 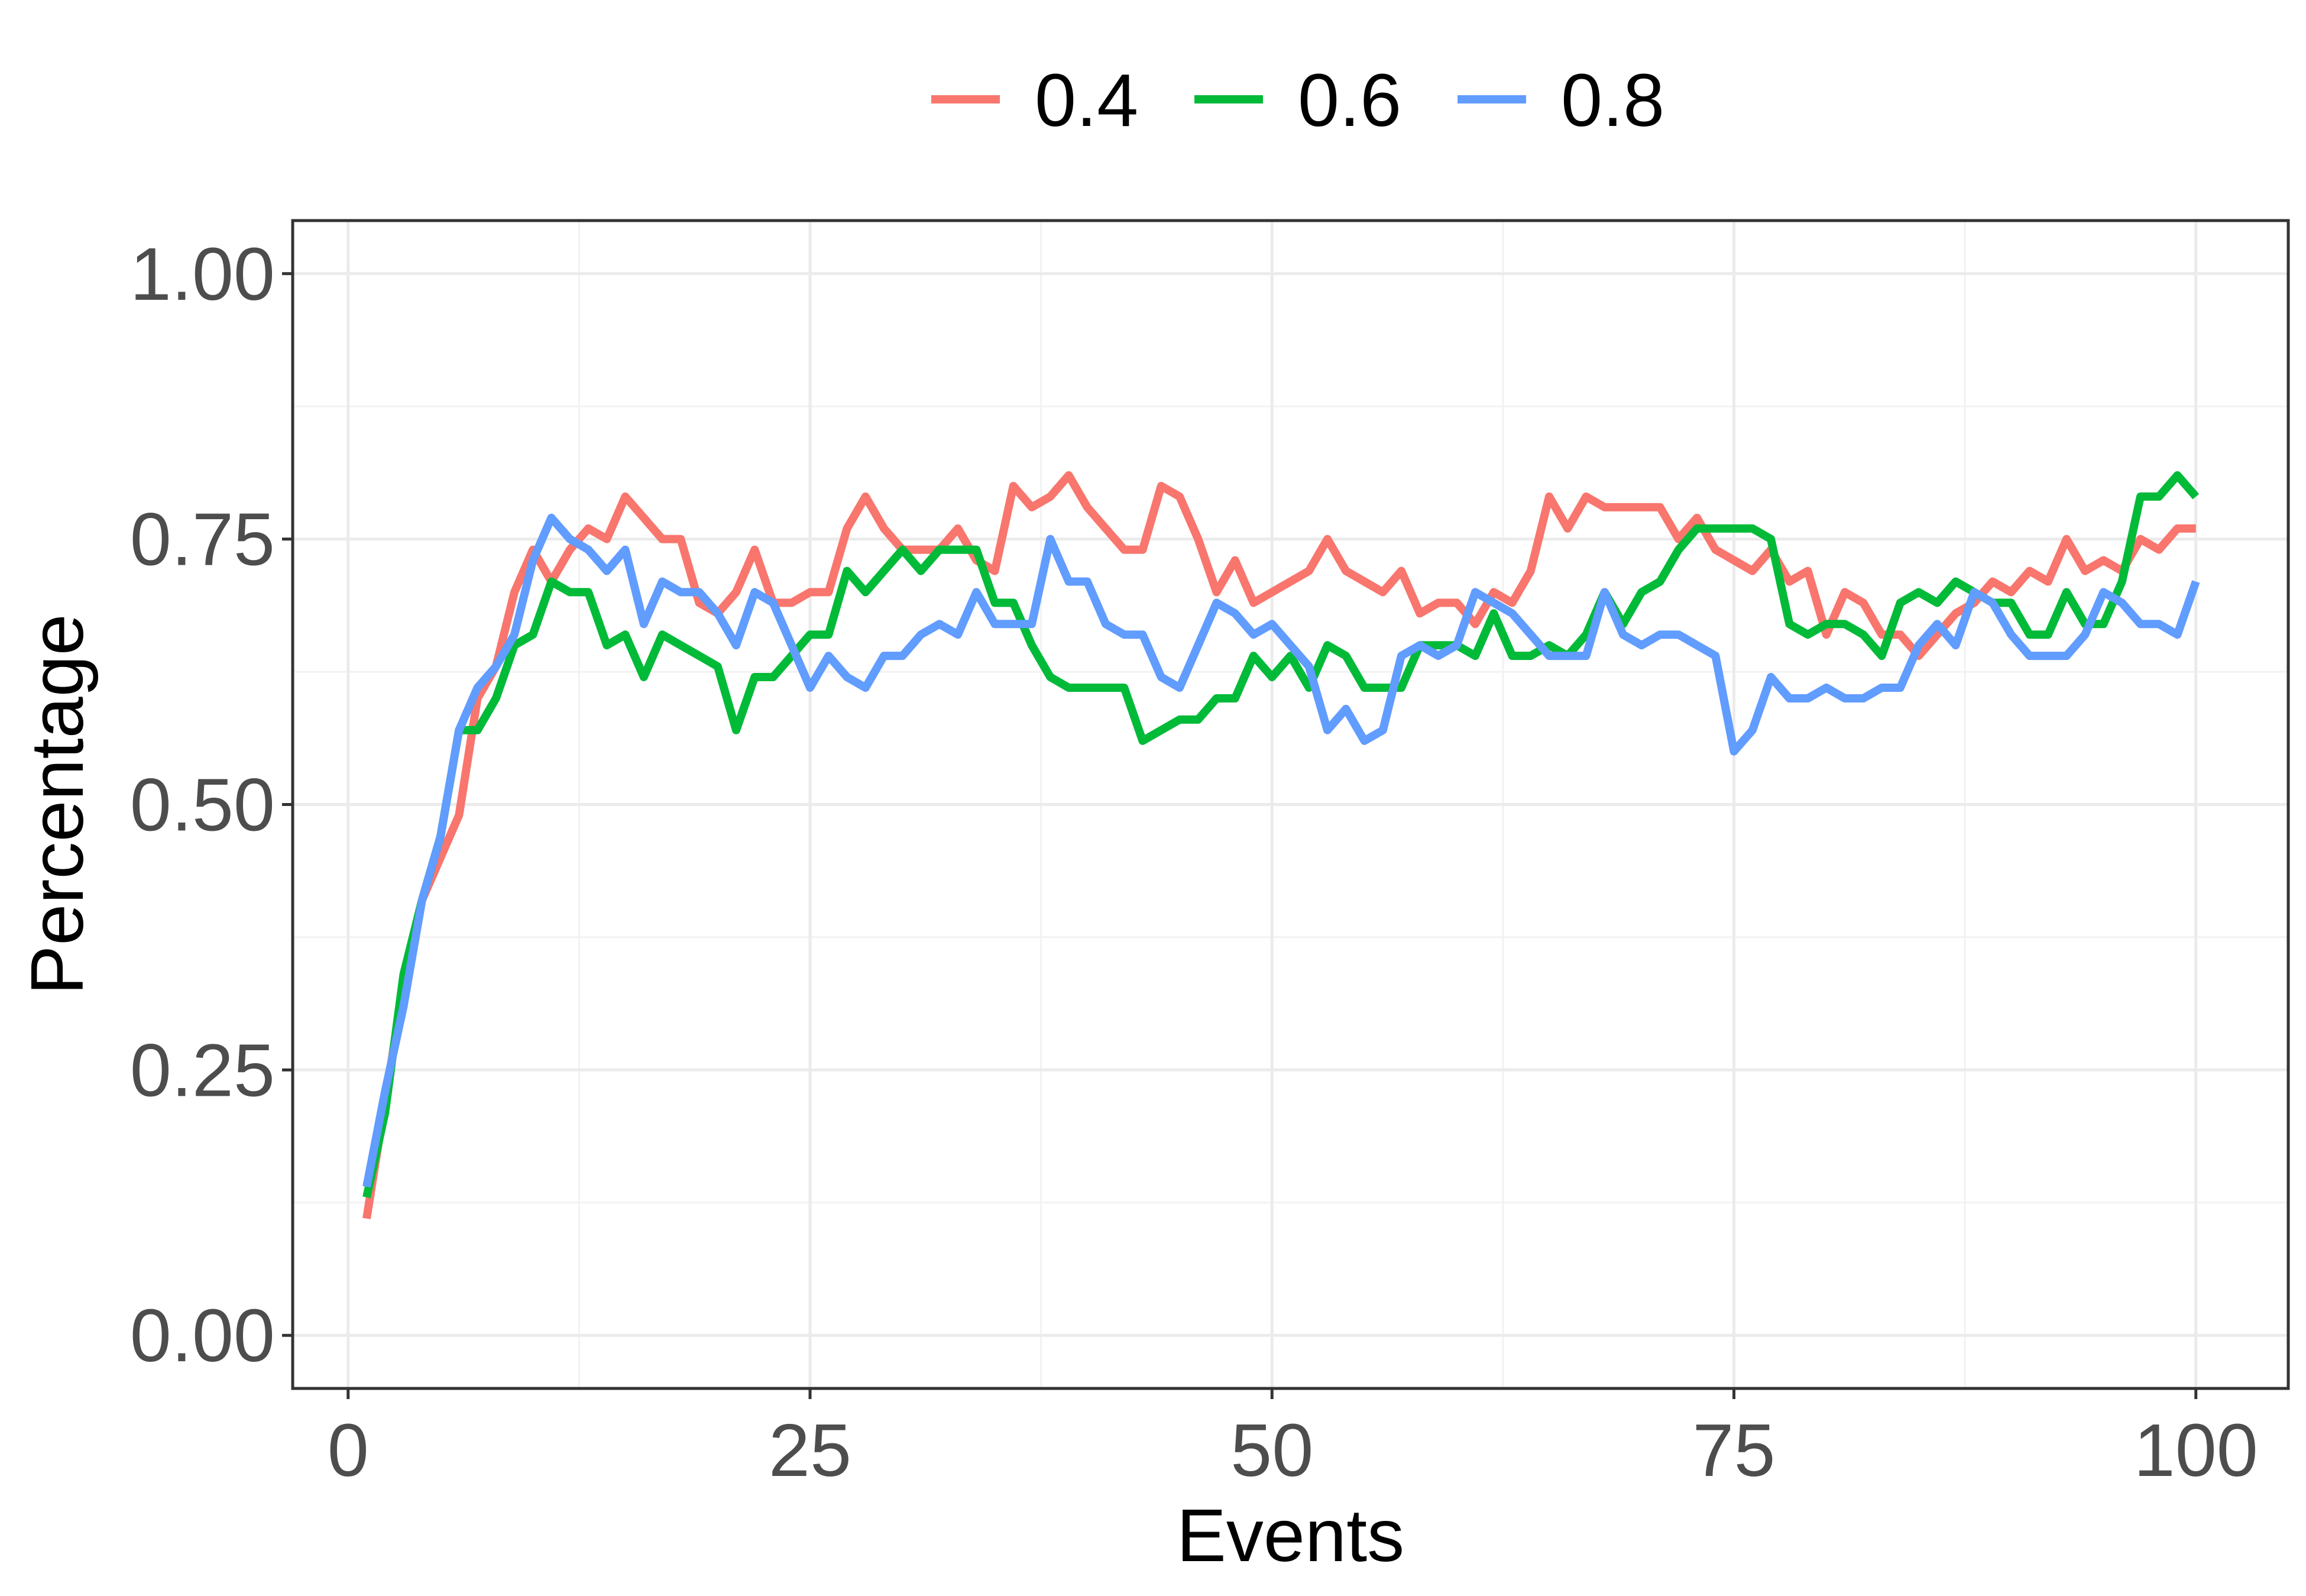 I want to click on y-tick-label: 0.75, so click(x=202, y=539).